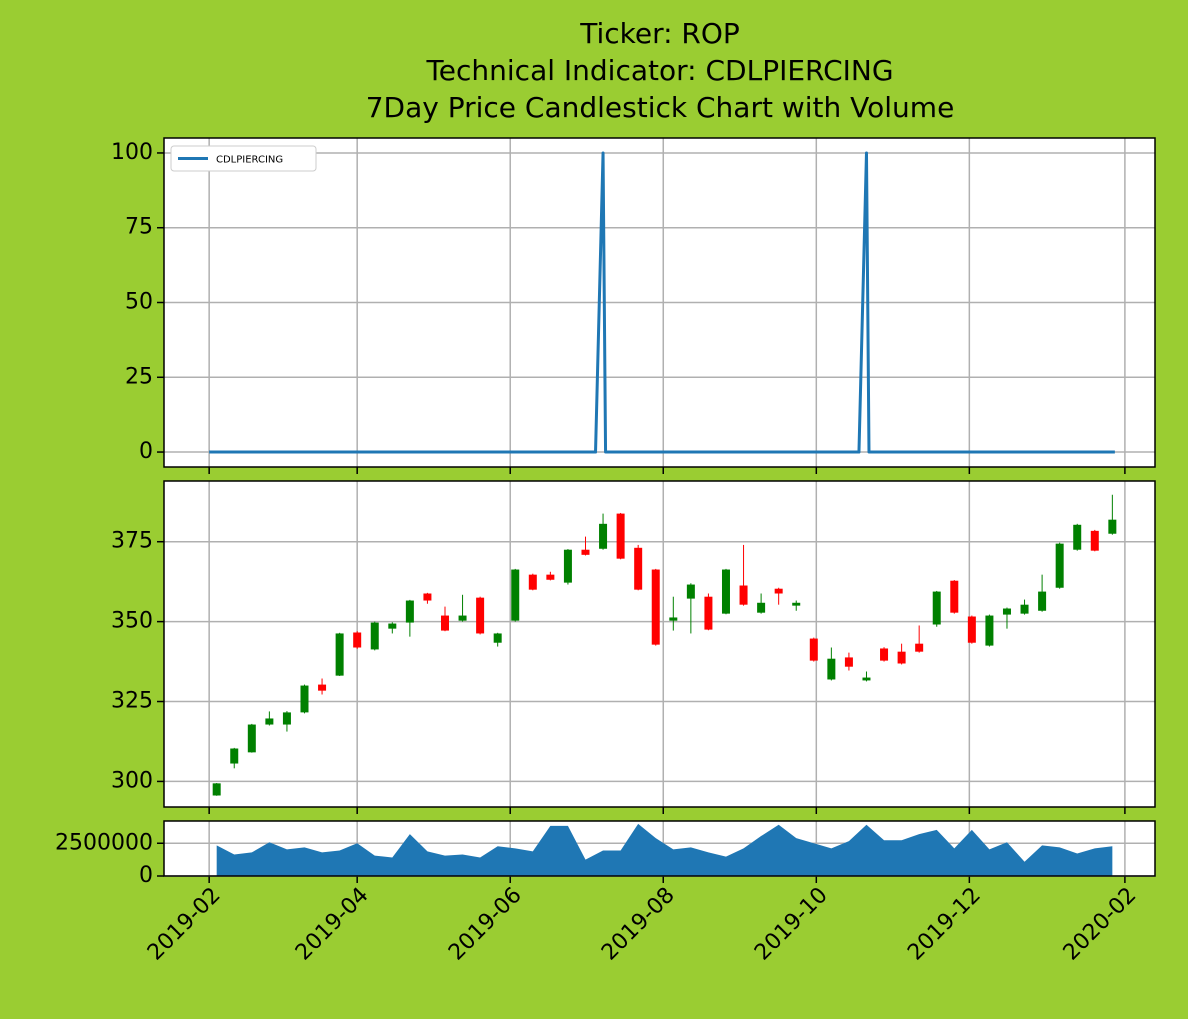  What do you see at coordinates (139, 302) in the screenshot?
I see `y-tick-label: 50` at bounding box center [139, 302].